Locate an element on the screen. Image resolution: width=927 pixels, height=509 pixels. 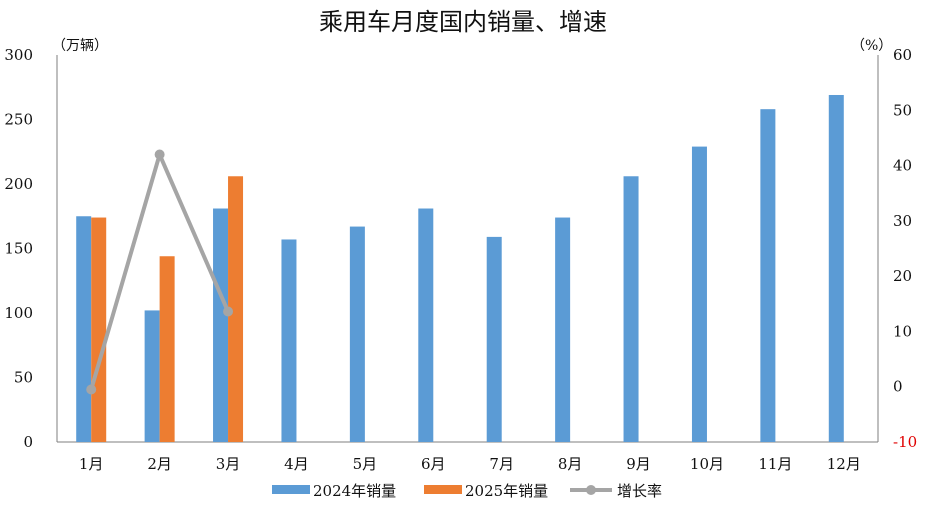
legend-marker is located at coordinates (591, 490).